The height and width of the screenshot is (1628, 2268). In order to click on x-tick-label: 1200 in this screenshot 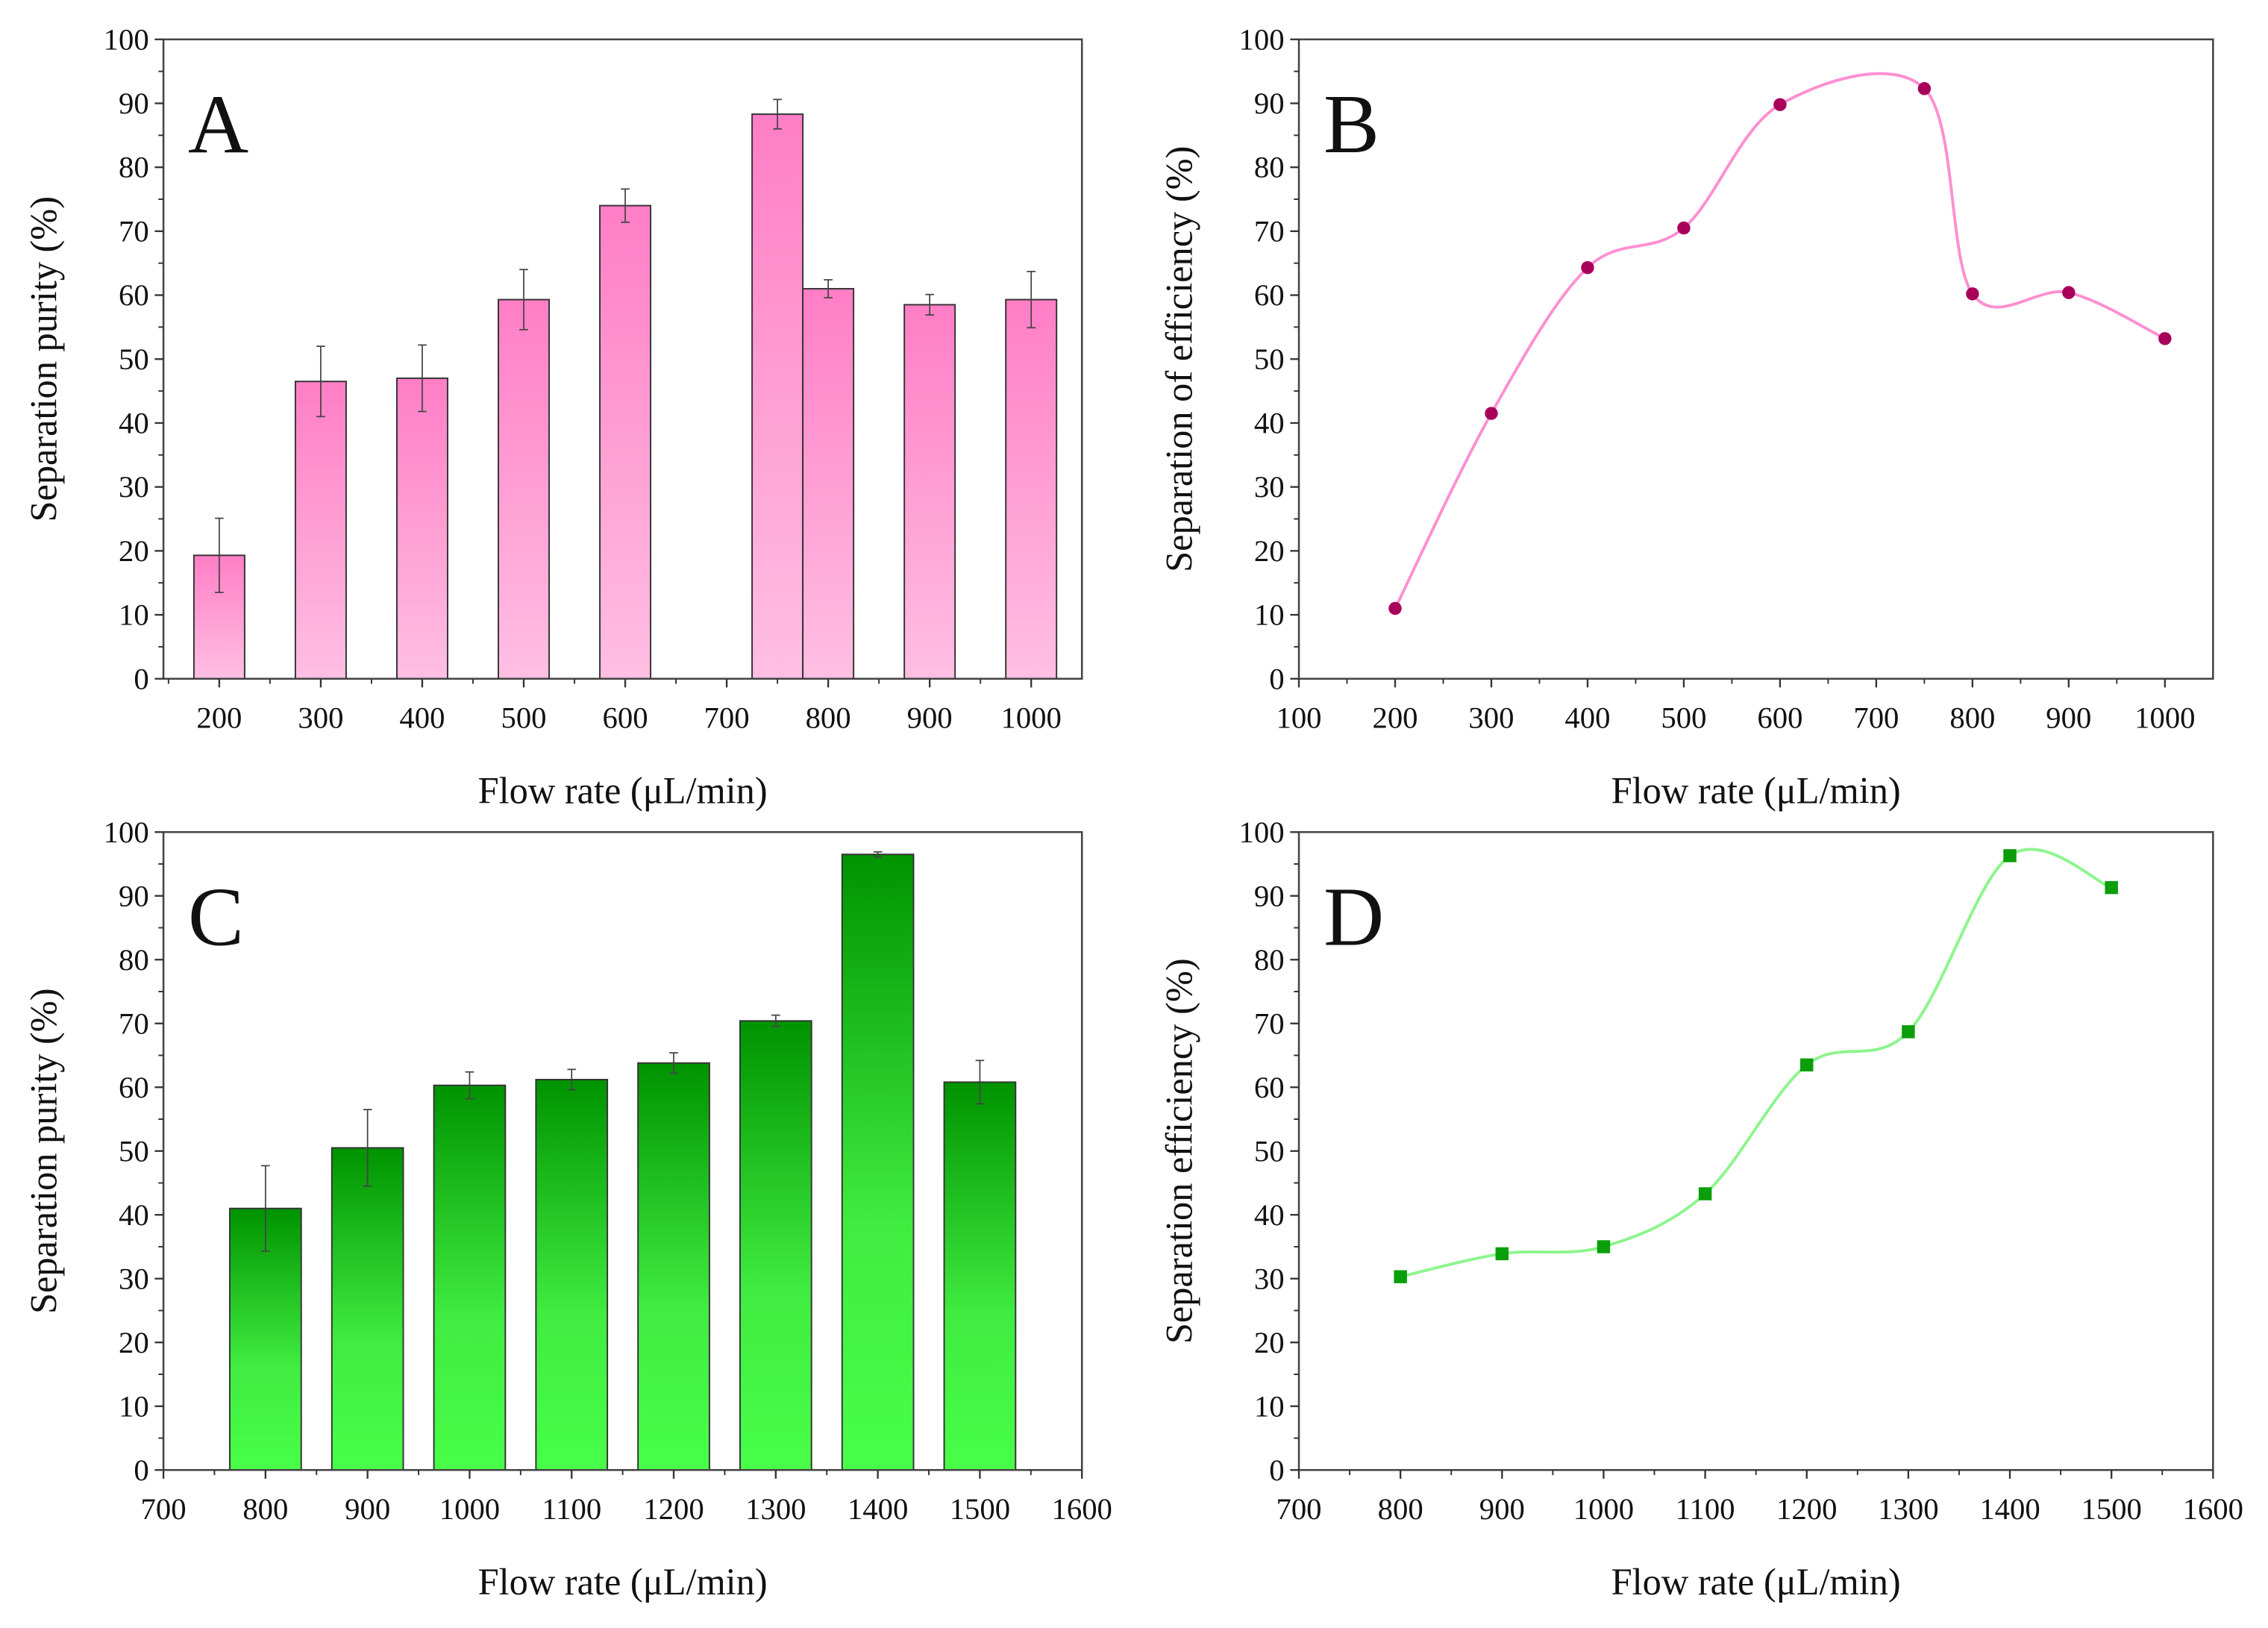, I will do `click(1807, 1509)`.